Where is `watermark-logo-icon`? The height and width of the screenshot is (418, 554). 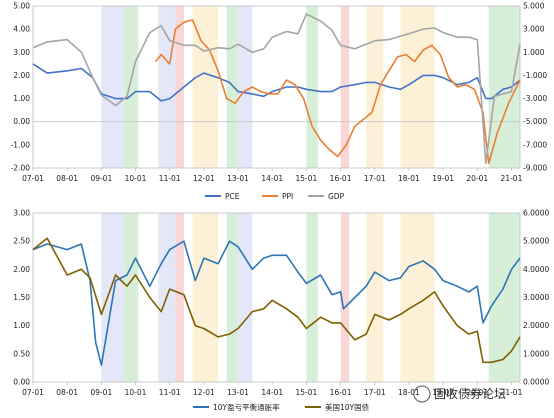
watermark-logo-icon is located at coordinates (422, 394).